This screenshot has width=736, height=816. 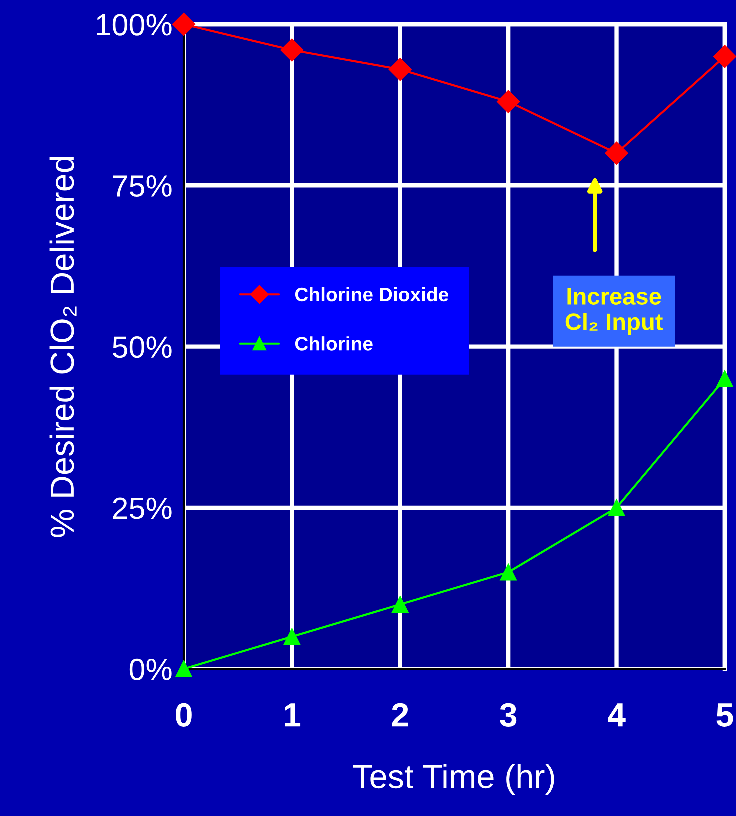 I want to click on y-tick-label: 75%, so click(x=142, y=187).